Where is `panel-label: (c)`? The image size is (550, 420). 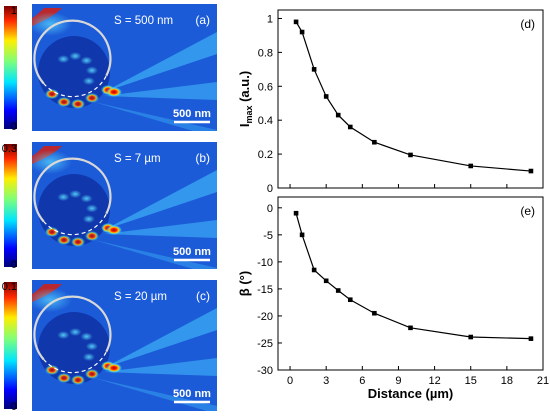
panel-label: (c) is located at coordinates (203, 296).